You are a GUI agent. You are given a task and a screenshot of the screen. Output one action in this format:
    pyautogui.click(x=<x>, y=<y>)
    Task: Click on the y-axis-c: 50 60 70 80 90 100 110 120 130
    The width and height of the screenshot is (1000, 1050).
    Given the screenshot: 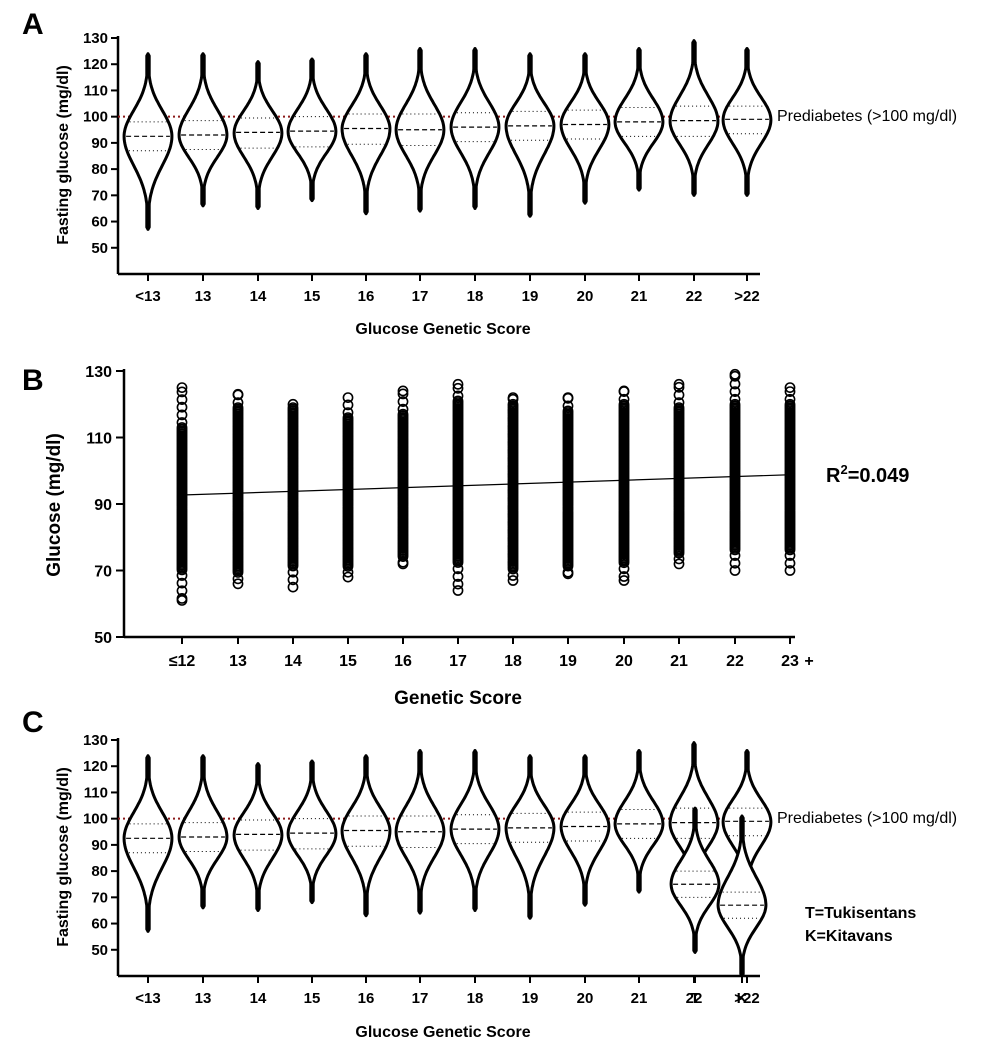 What is the action you would take?
    pyautogui.click(x=101, y=854)
    